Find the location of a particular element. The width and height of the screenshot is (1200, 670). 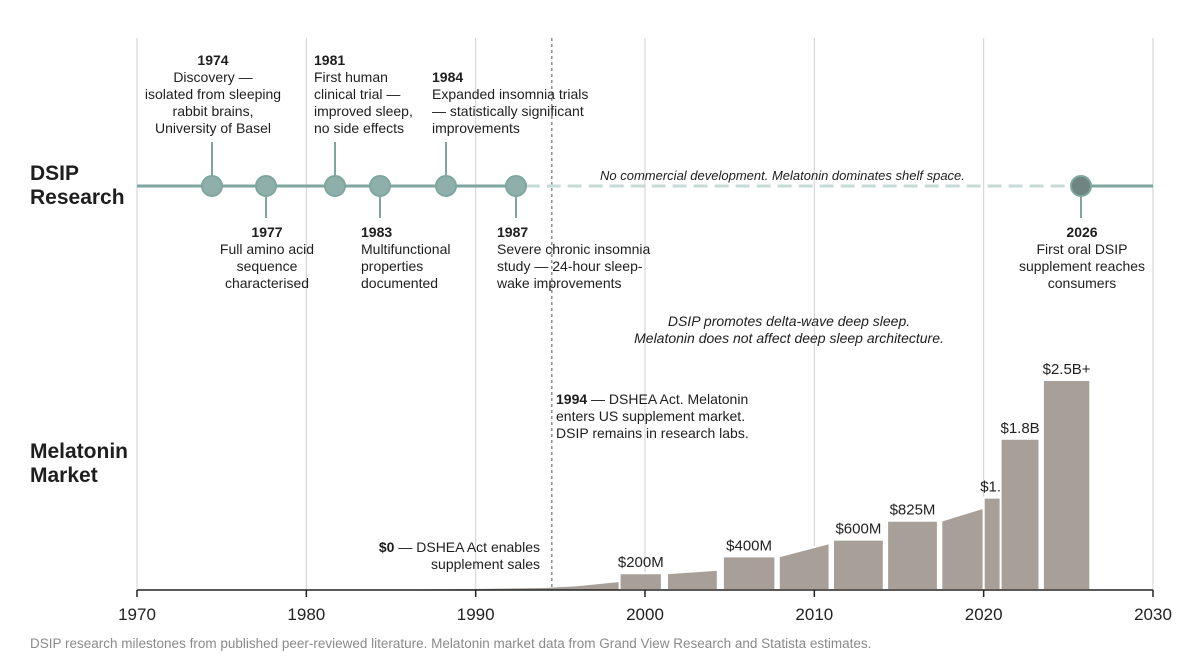

row-label-melatonin-market: Melatonin Market is located at coordinates (79, 464).